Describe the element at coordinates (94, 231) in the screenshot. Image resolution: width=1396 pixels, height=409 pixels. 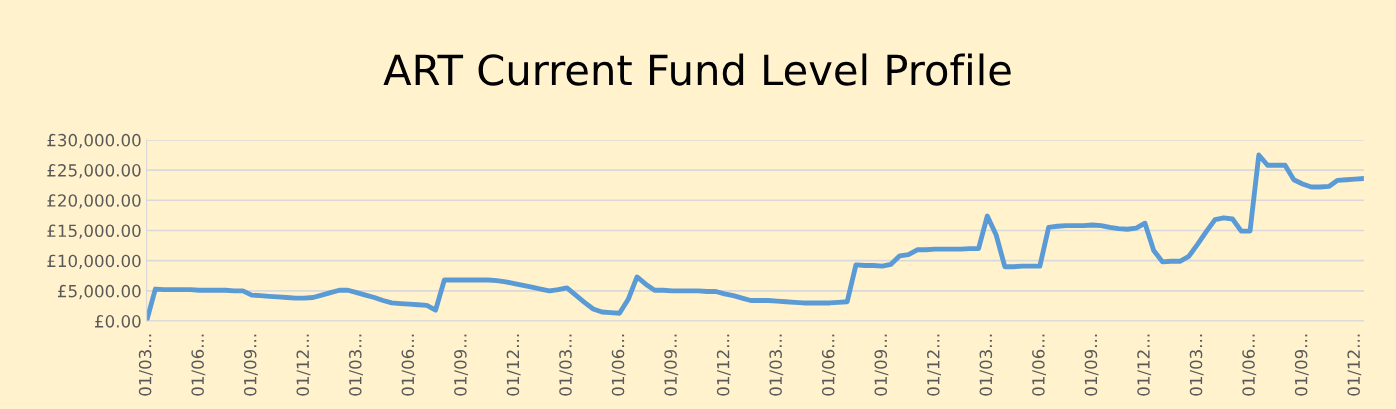
I see `y-tick-label: £15,000.00` at that location.